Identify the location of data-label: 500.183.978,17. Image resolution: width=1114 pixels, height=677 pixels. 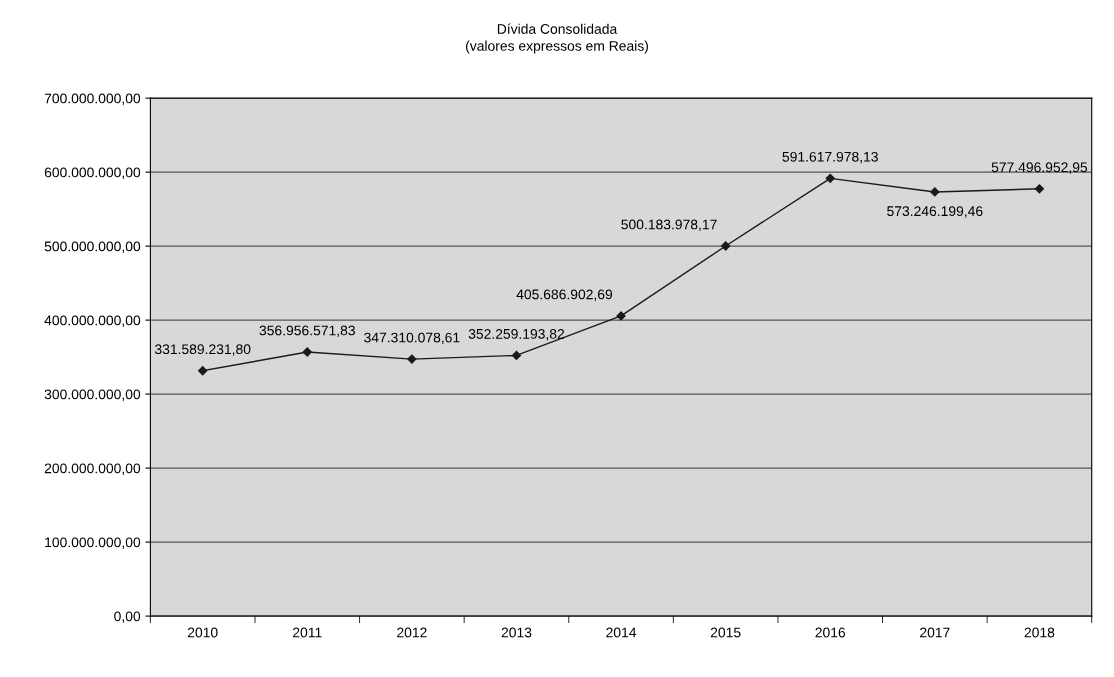
(669, 225).